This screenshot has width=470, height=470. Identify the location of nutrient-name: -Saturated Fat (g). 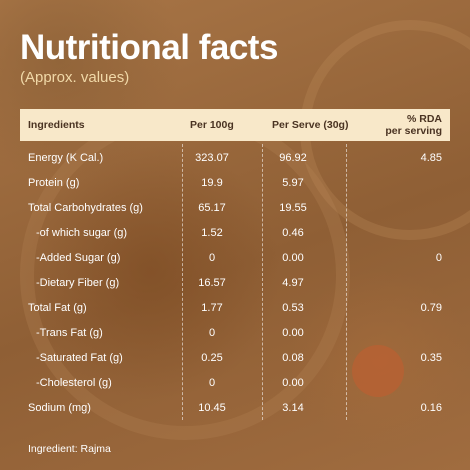
(79, 358).